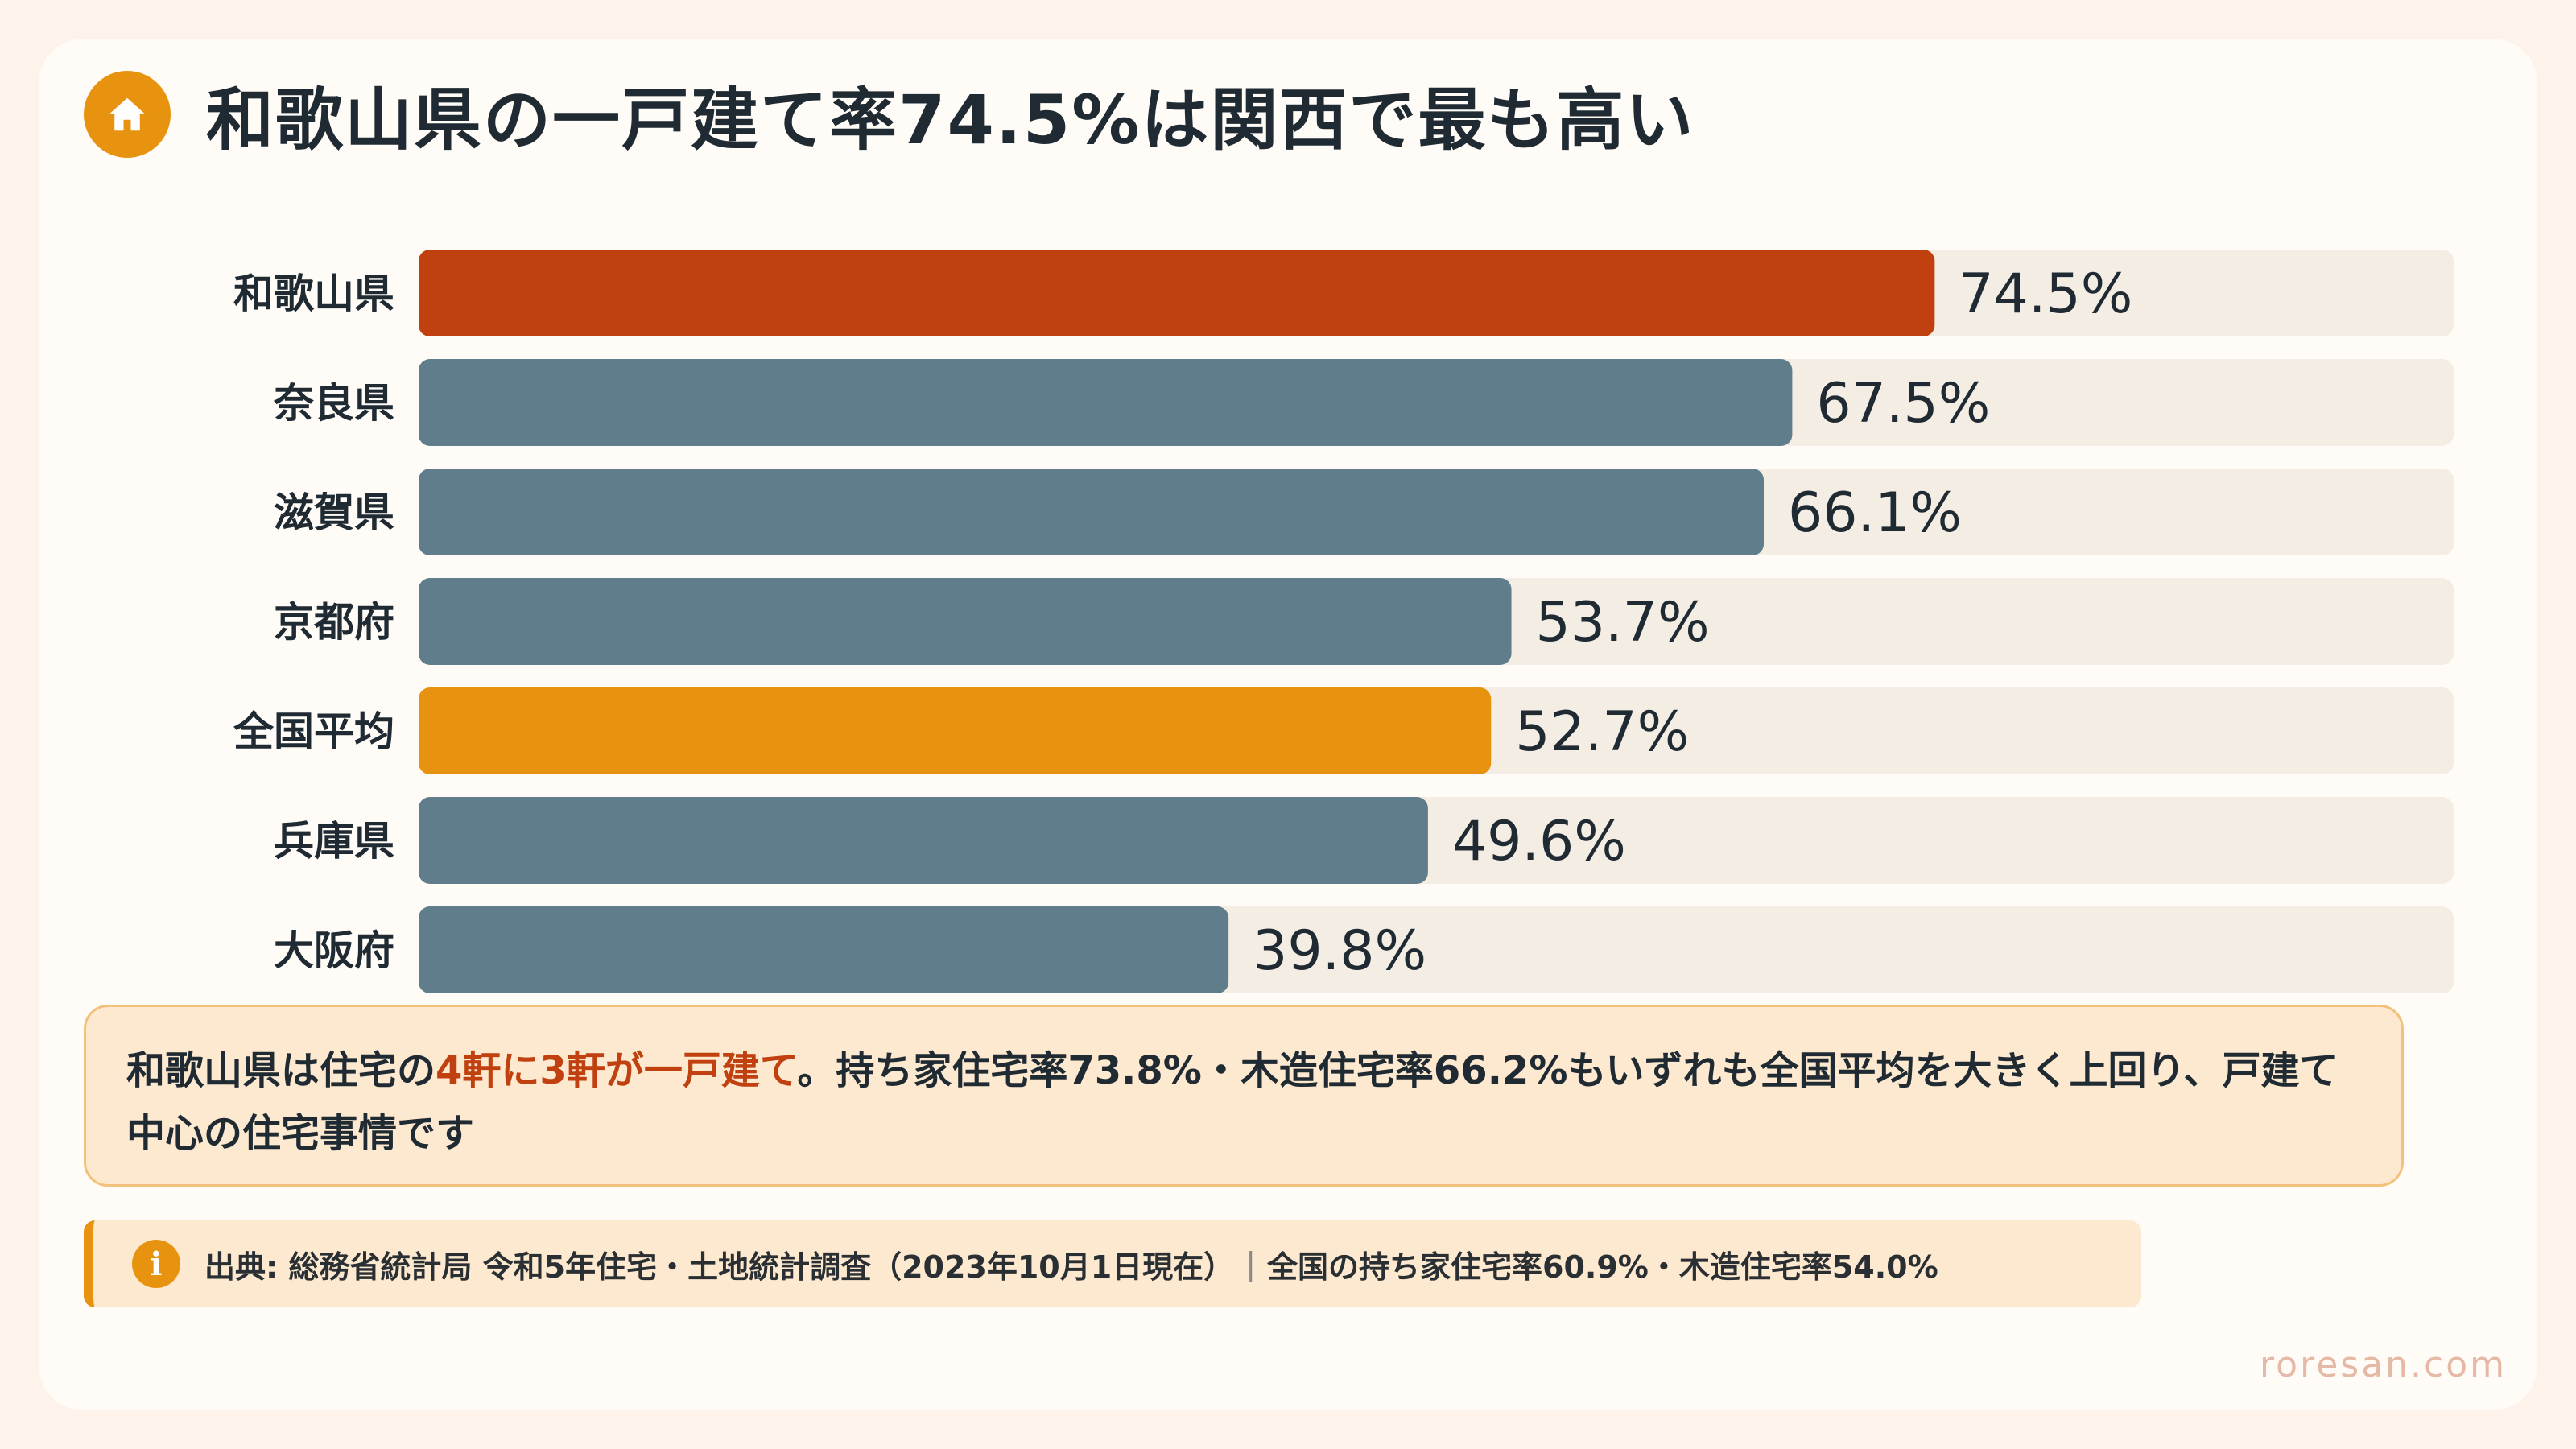 The width and height of the screenshot is (2576, 1449). Describe the element at coordinates (127, 114) in the screenshot. I see `home-icon` at that location.